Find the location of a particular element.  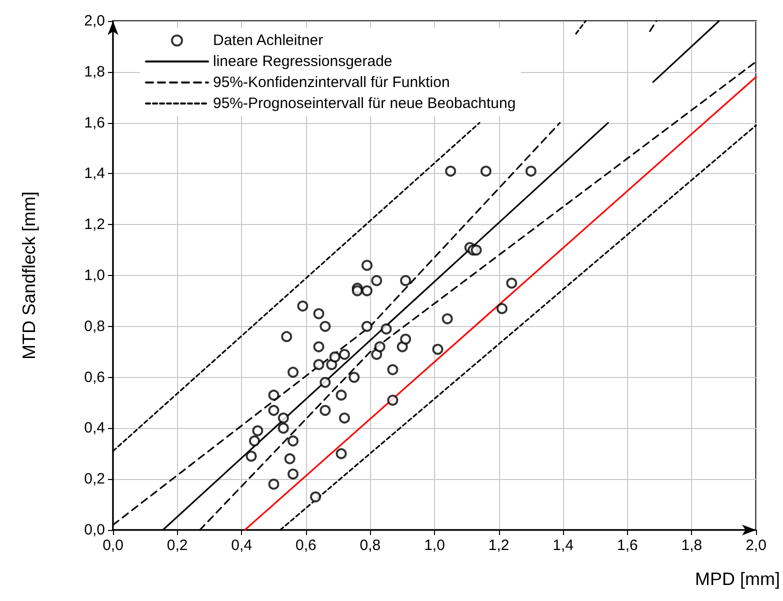

y-tick-label: 1,0 is located at coordinates (94, 275).